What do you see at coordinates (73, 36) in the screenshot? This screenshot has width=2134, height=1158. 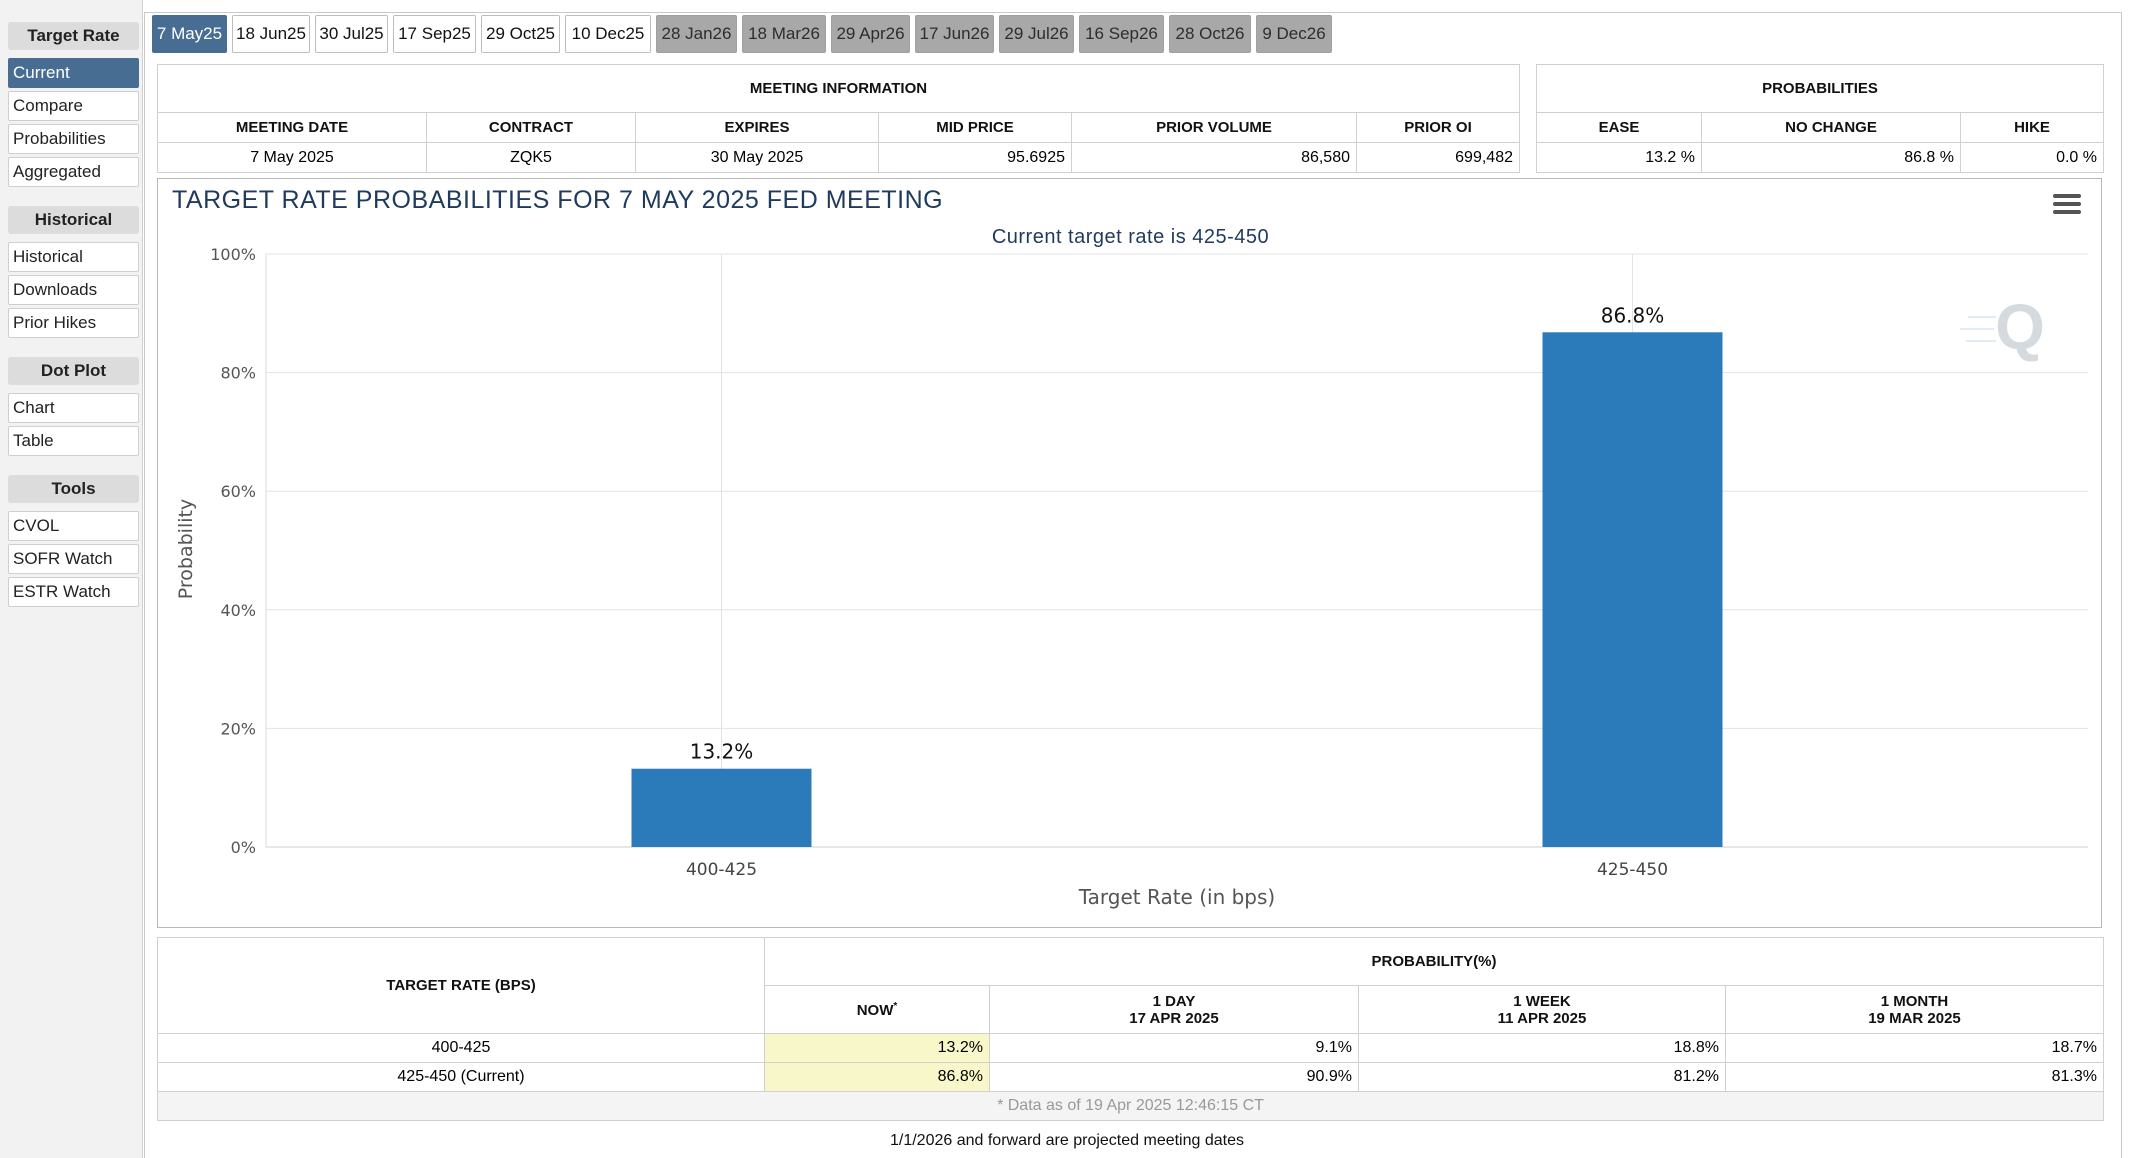 I see `sidebar-header-target-rate: Target Rate` at bounding box center [73, 36].